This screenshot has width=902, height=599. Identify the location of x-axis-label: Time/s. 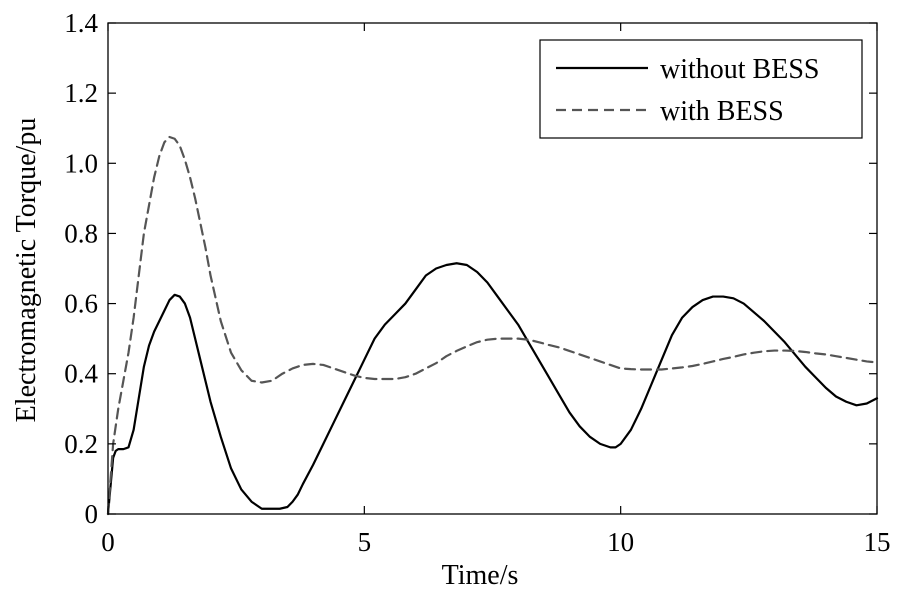
(480, 575).